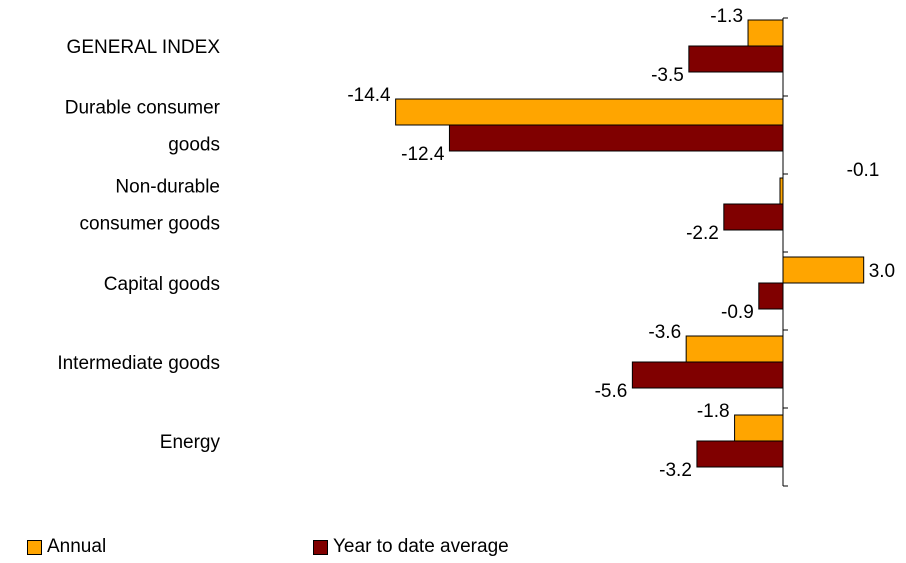  I want to click on category-label: Capital goods, so click(162, 284).